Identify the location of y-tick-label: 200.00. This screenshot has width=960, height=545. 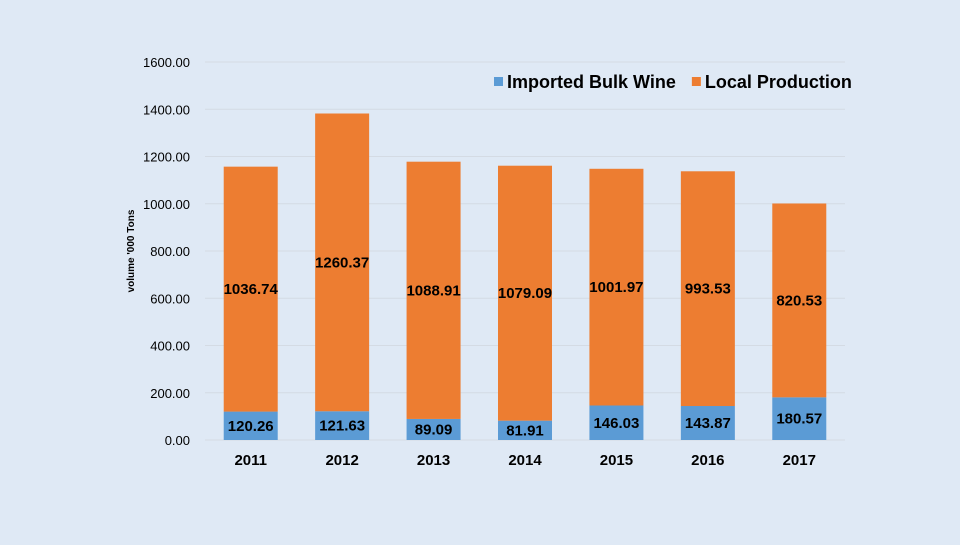
(170, 393).